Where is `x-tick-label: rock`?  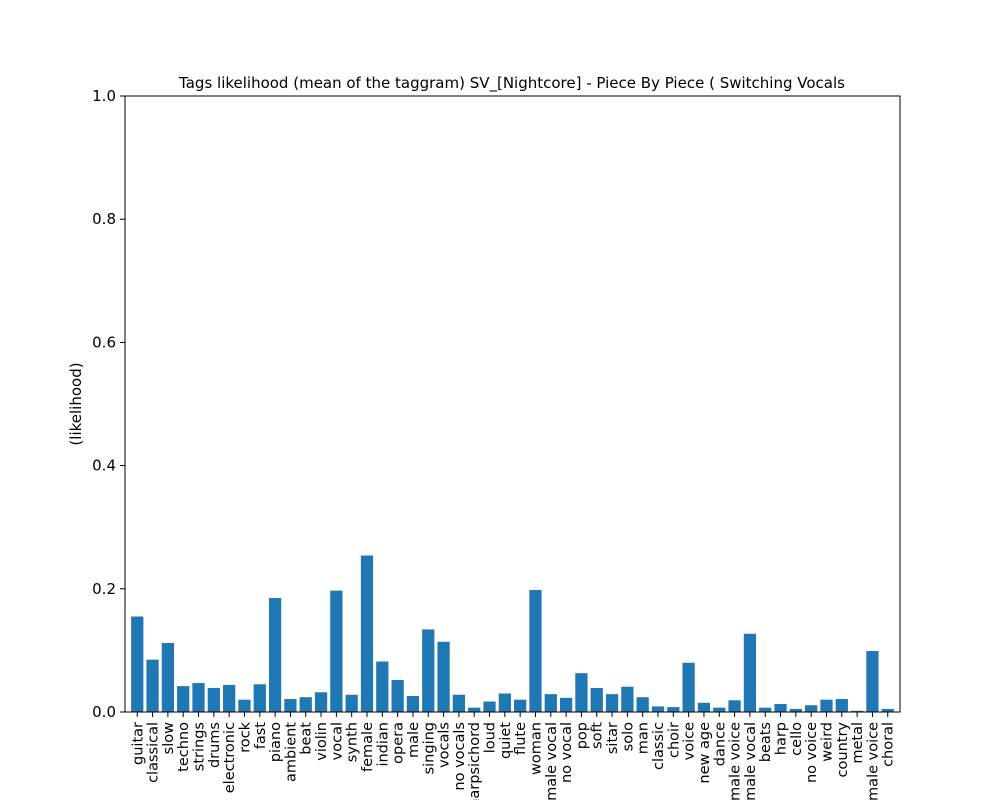 x-tick-label: rock is located at coordinates (245, 736).